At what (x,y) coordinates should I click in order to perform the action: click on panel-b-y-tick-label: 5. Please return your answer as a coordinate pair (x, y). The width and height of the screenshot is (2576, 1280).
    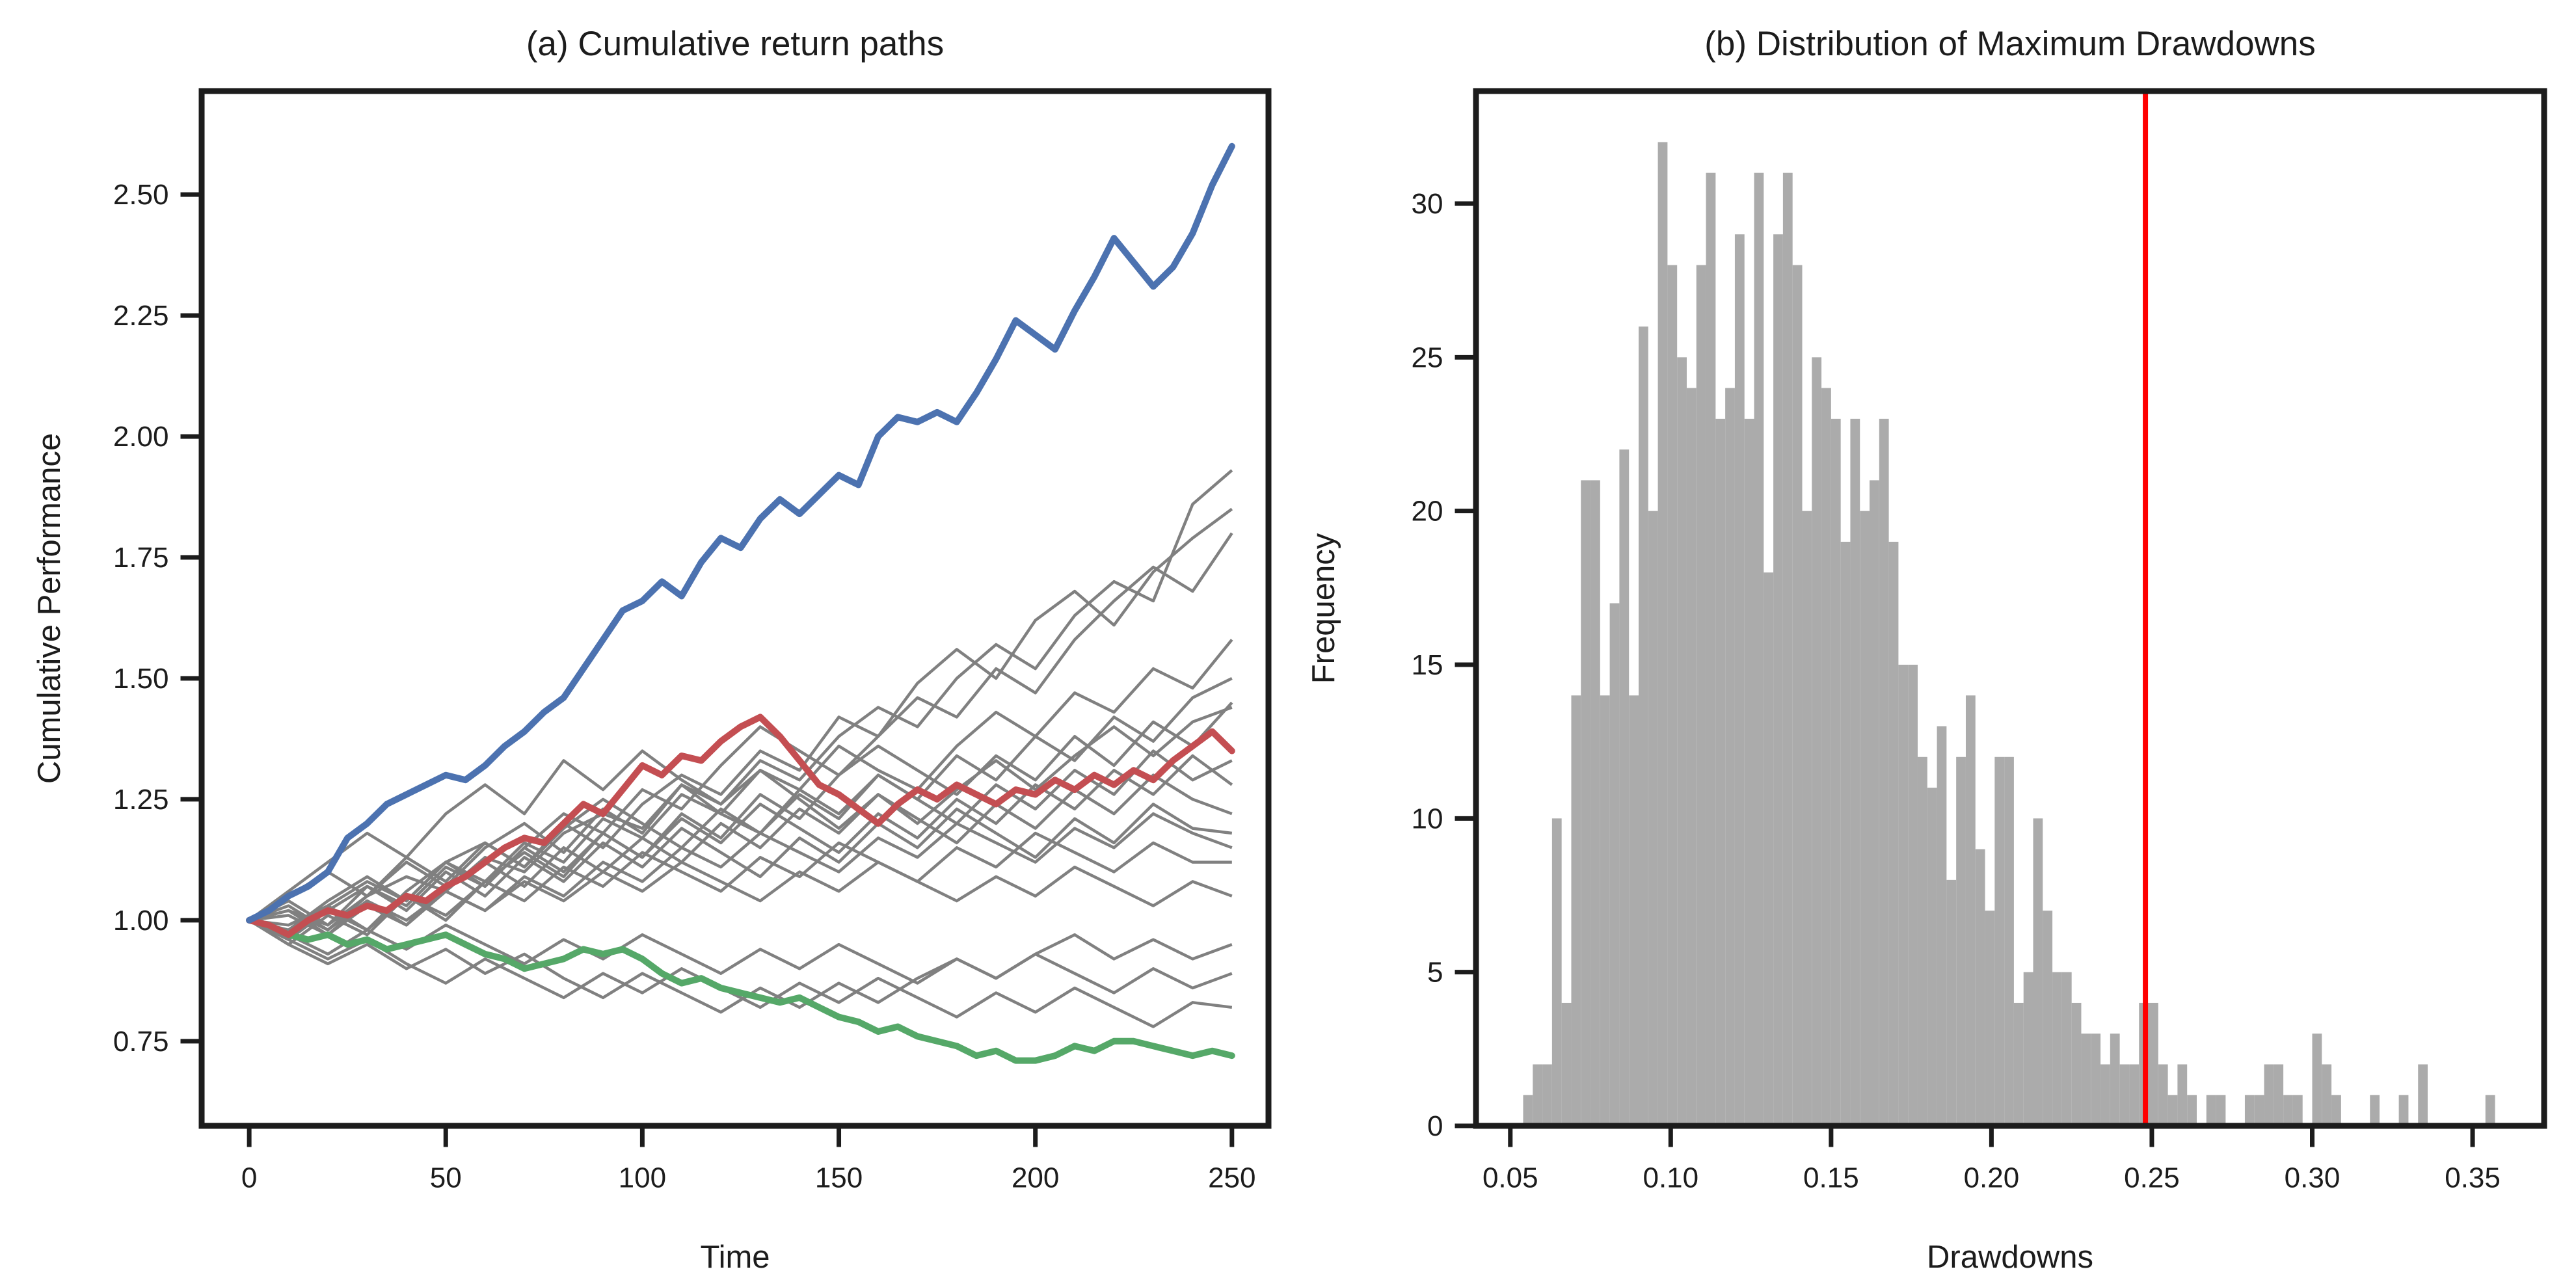
    Looking at the image, I should click on (1435, 973).